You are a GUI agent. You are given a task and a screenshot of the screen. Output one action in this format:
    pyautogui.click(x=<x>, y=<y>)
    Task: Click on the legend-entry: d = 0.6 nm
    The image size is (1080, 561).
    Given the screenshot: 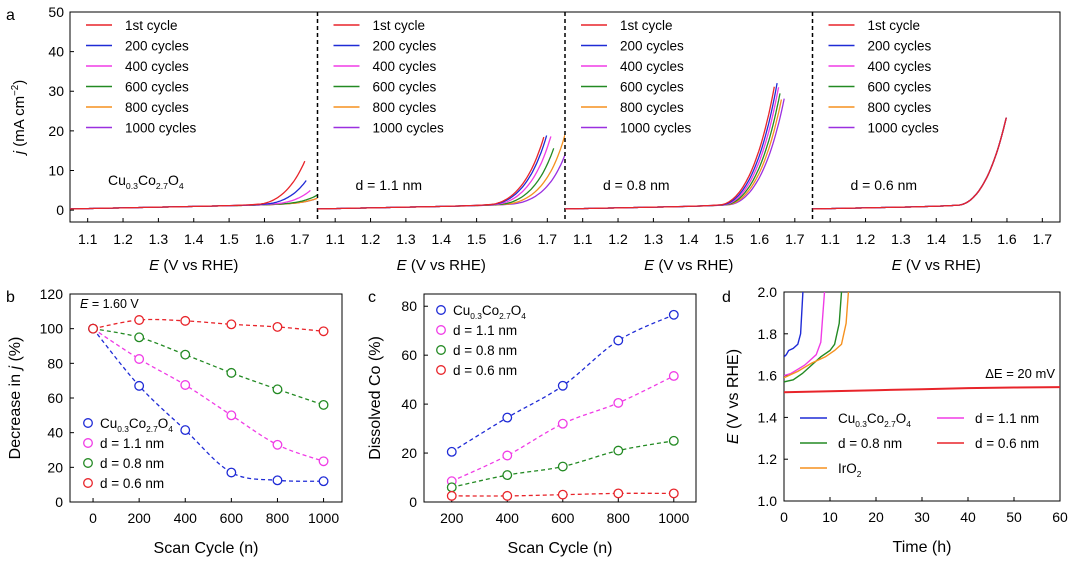 What is the action you would take?
    pyautogui.click(x=485, y=370)
    